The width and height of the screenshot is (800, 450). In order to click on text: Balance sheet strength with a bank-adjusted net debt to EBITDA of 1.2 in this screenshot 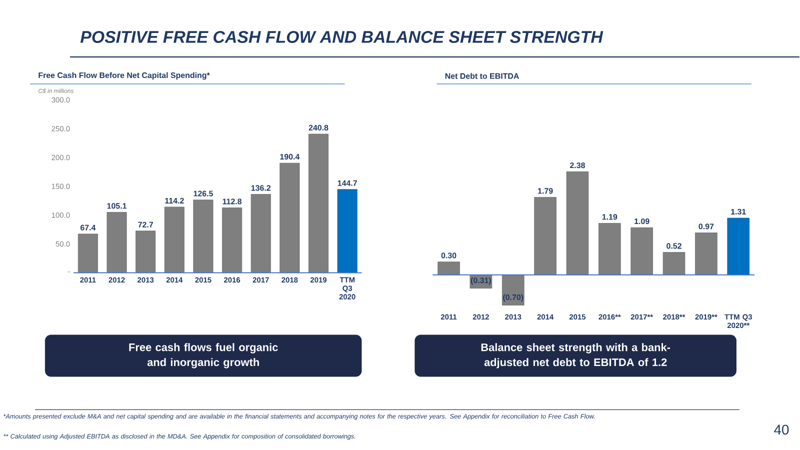, I will do `click(575, 355)`.